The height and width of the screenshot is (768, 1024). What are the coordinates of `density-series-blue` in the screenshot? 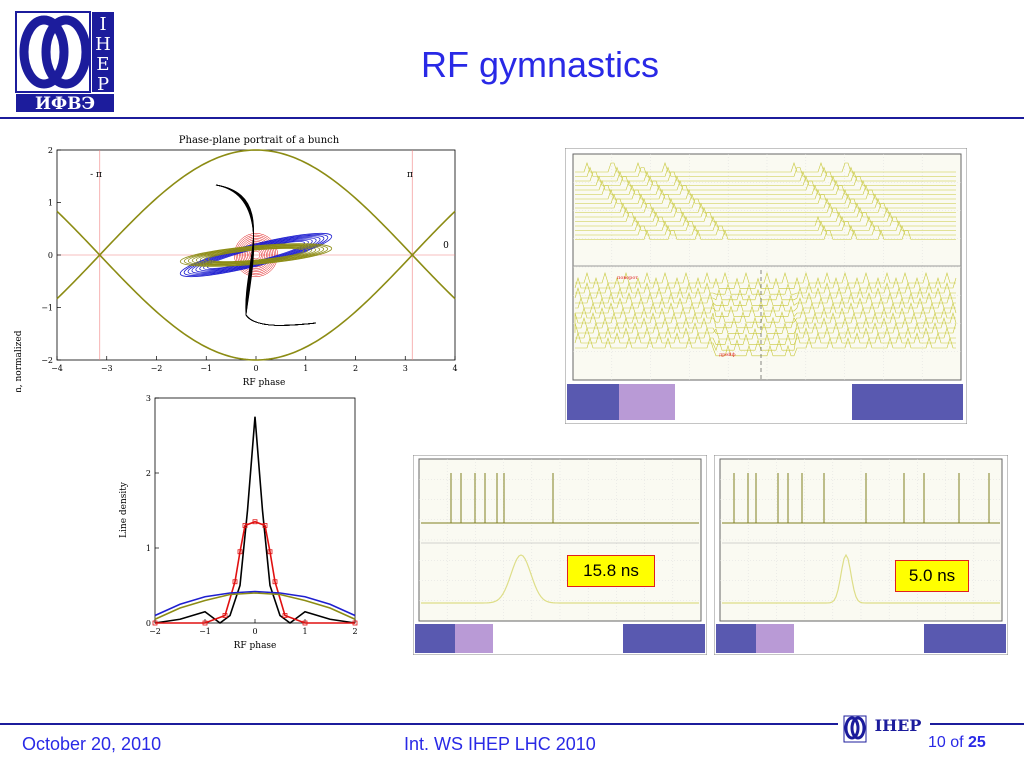 It's located at (255, 603).